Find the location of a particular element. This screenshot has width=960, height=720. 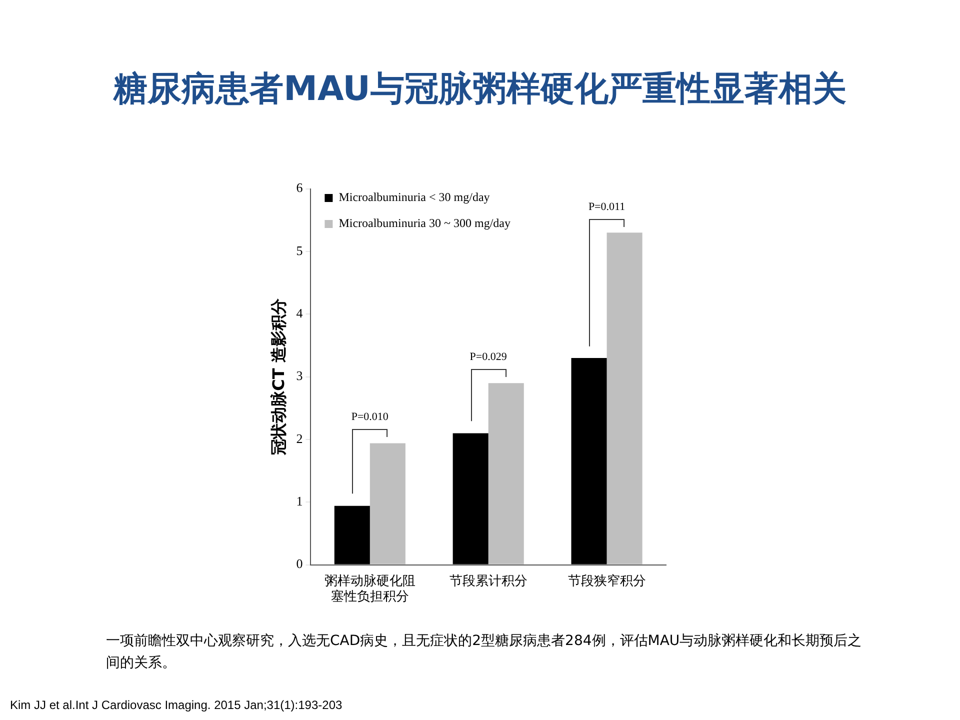

x-tick-label: 粥样动脉硬化阻塞性负担积分 is located at coordinates (370, 589).